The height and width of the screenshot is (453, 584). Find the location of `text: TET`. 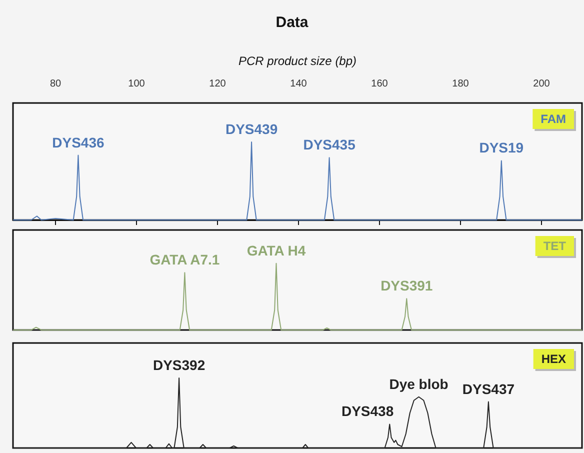

text: TET is located at coordinates (555, 246).